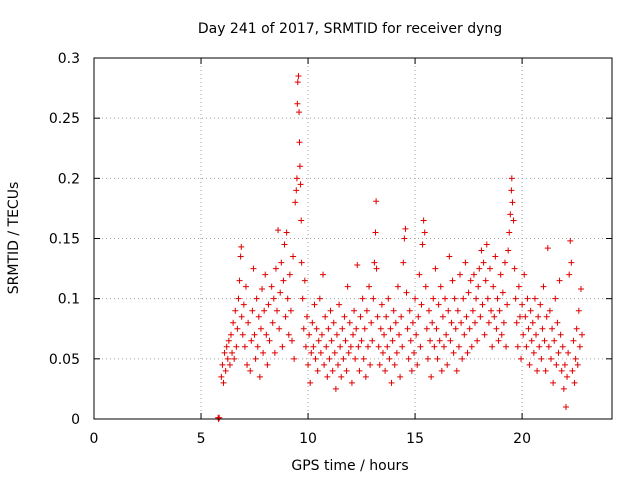 The width and height of the screenshot is (640, 480). What do you see at coordinates (69, 59) in the screenshot?
I see `y-tick-label: 0.3` at bounding box center [69, 59].